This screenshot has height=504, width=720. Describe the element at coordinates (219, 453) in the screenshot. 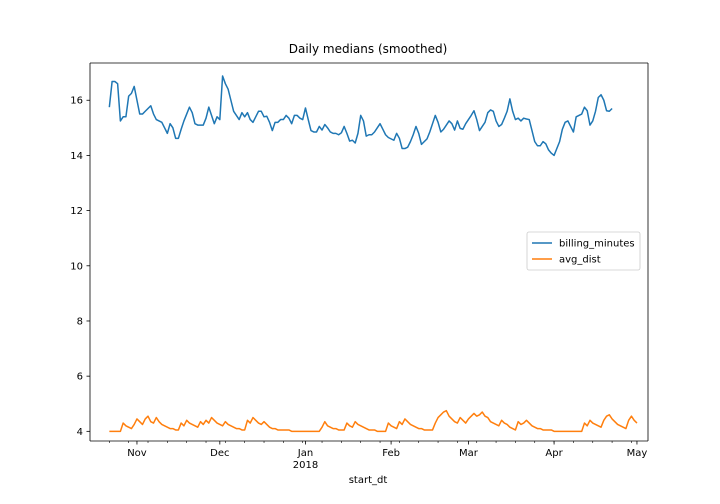

I see `x-tick-label: Dec` at that location.